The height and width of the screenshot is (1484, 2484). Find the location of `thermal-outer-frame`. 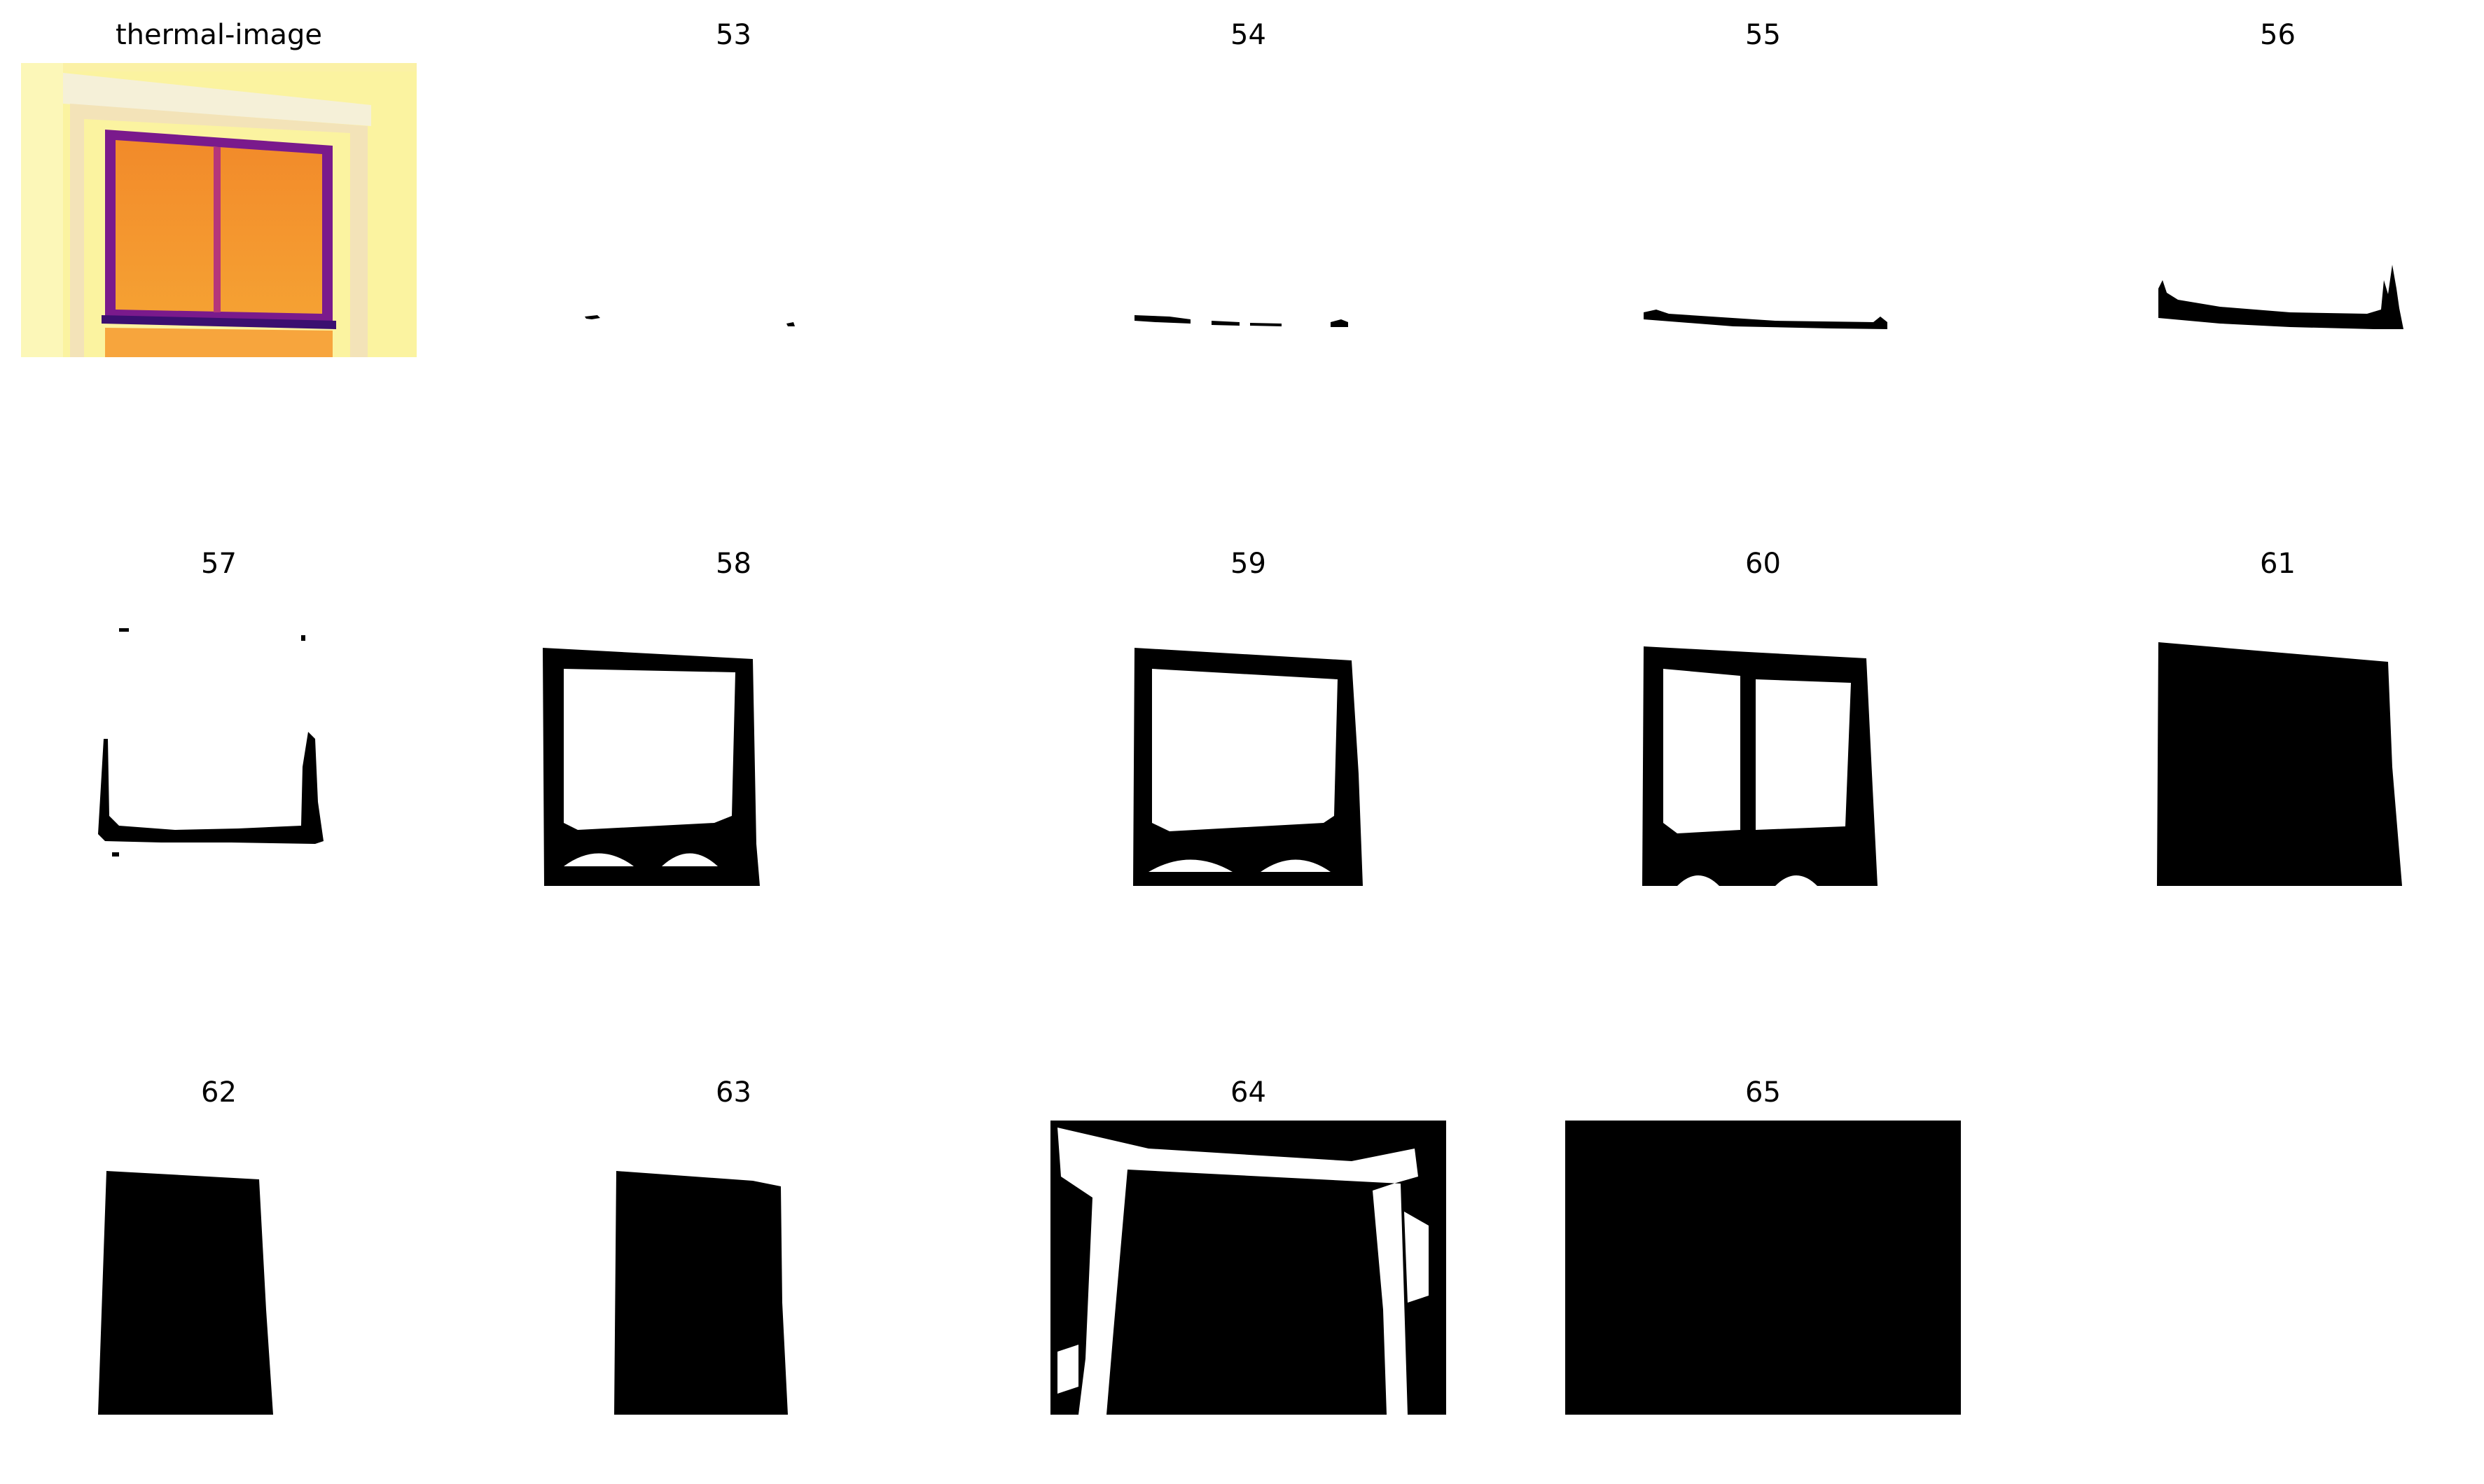

thermal-outer-frame is located at coordinates (219, 230).